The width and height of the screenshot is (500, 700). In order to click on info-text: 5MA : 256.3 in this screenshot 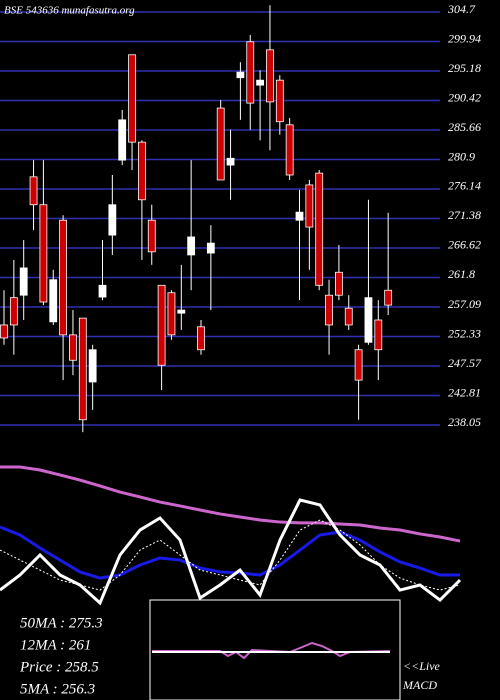, I will do `click(57, 689)`.